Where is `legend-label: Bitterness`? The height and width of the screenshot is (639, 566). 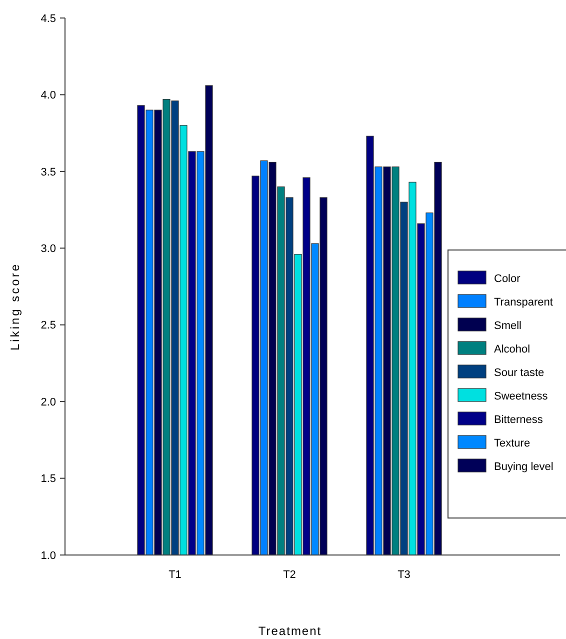
legend-label: Bitterness is located at coordinates (519, 420).